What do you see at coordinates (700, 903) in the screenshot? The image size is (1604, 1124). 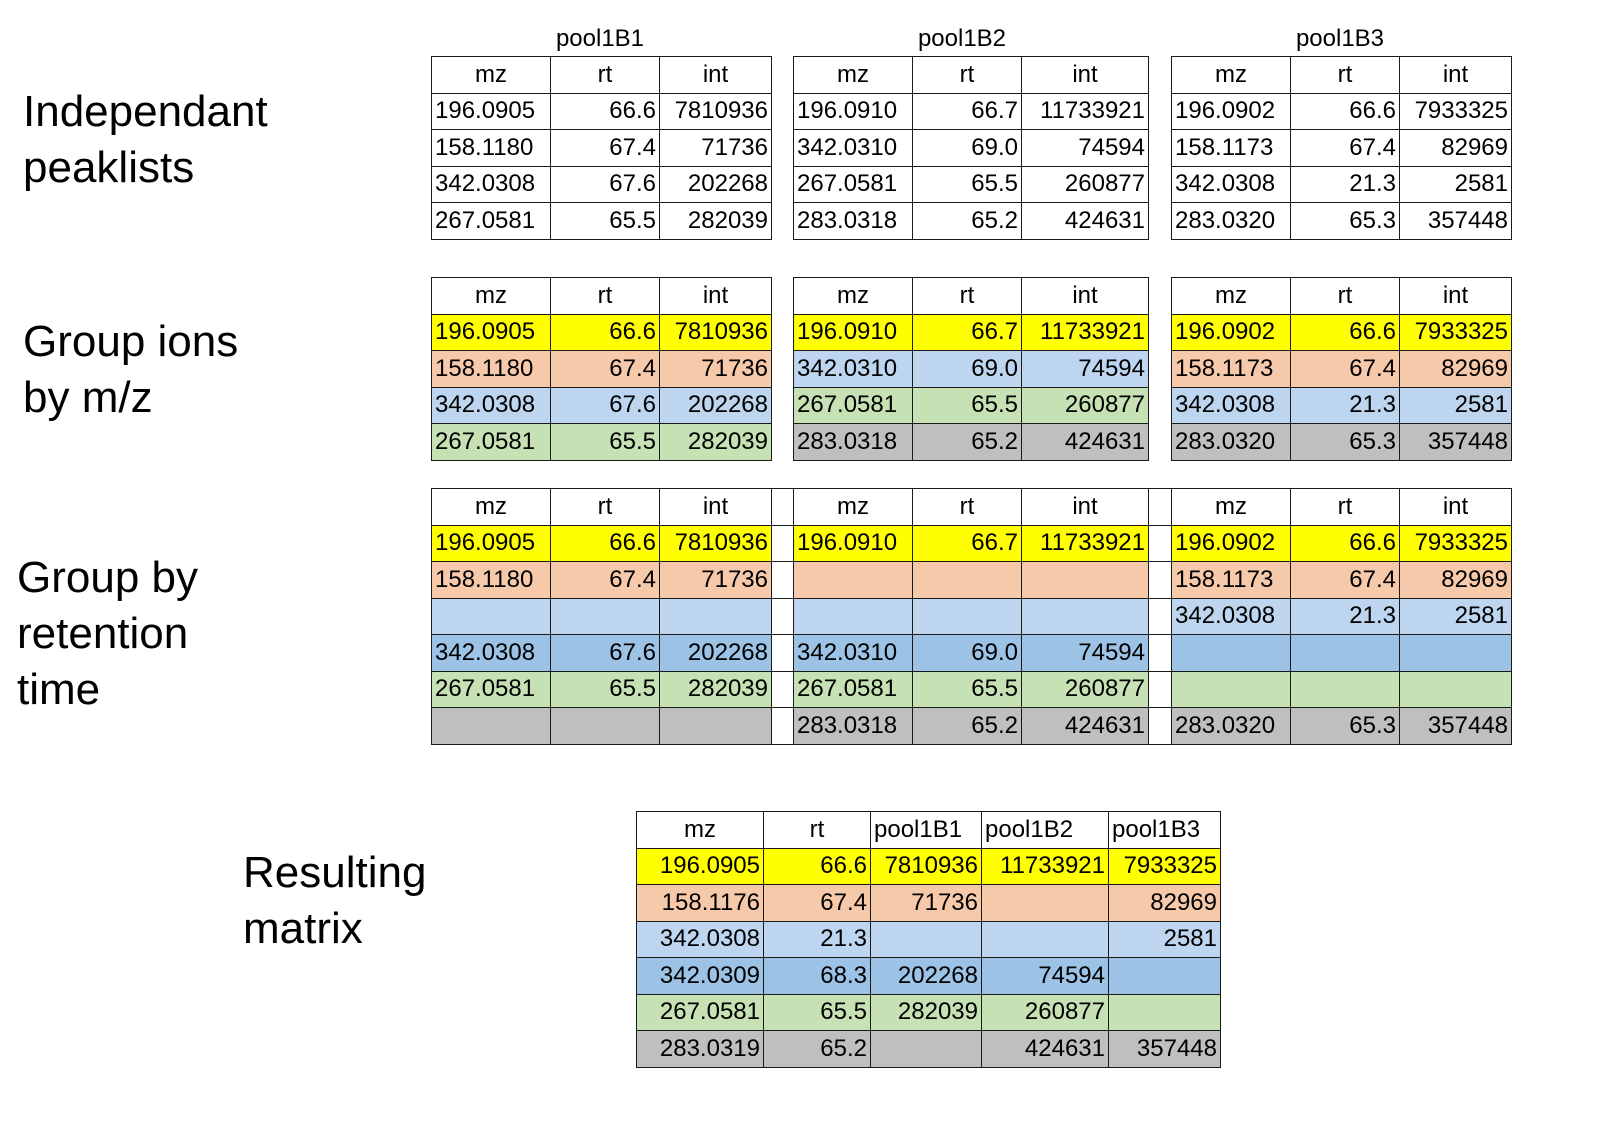 I see `table-cell-mz: 158.1176` at bounding box center [700, 903].